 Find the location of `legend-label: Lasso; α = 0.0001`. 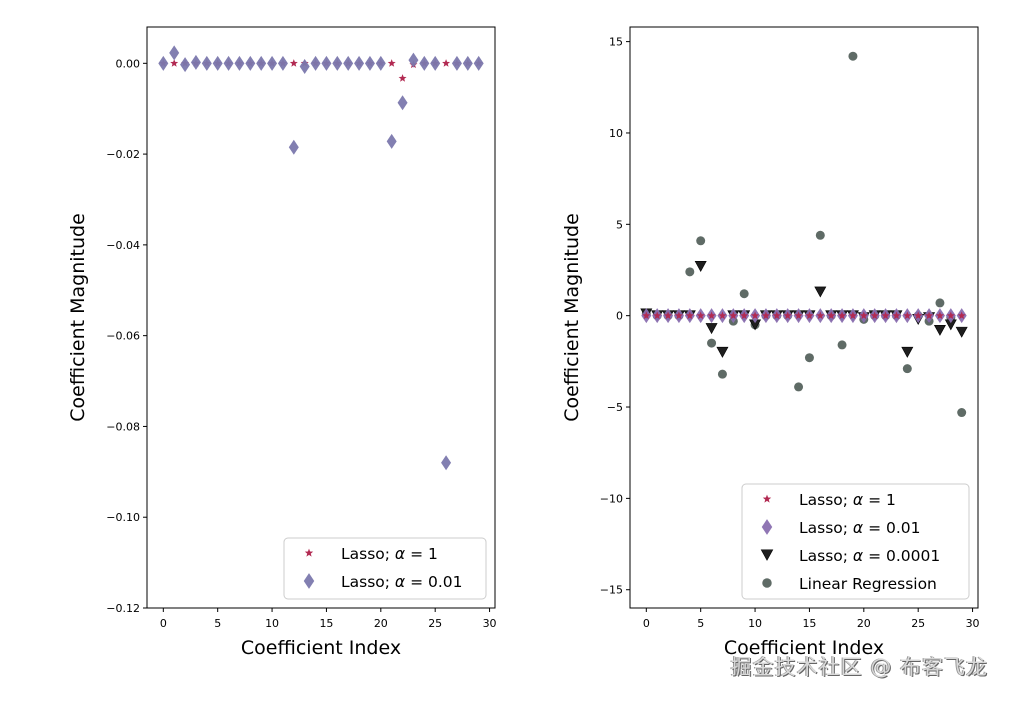

legend-label: Lasso; α = 0.0001 is located at coordinates (869, 556).